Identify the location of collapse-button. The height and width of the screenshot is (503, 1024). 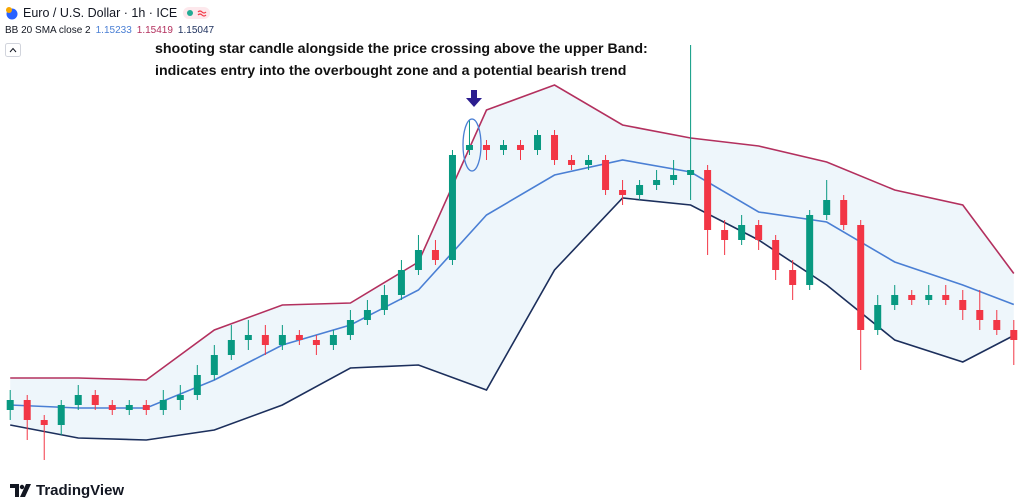
(13, 50).